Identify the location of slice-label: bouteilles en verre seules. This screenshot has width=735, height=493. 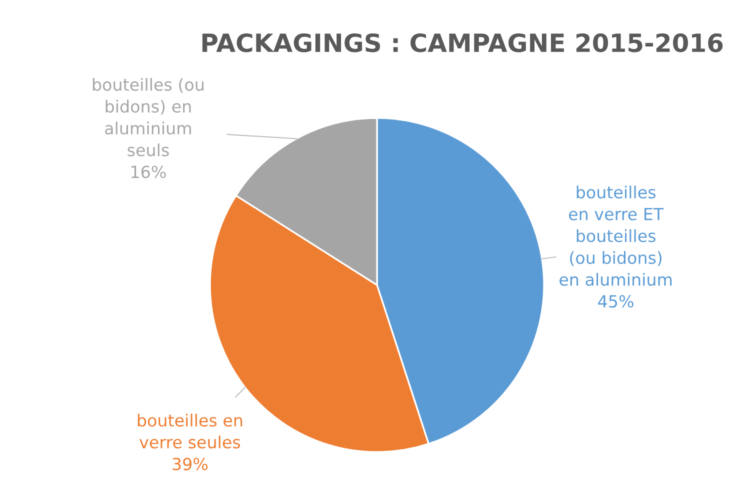
(190, 431).